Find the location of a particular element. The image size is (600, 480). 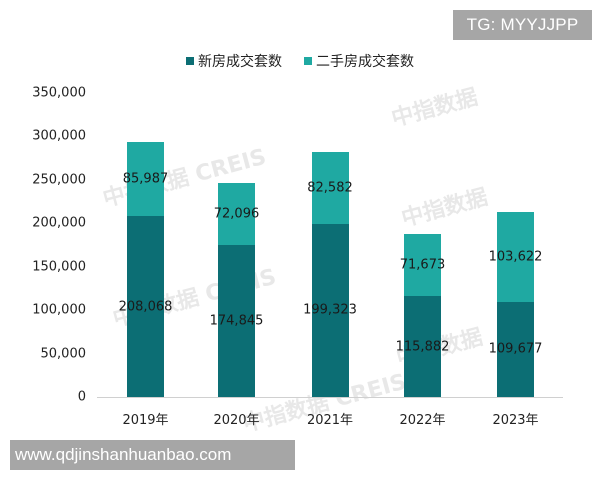

data-label: 109,677 is located at coordinates (515, 349).